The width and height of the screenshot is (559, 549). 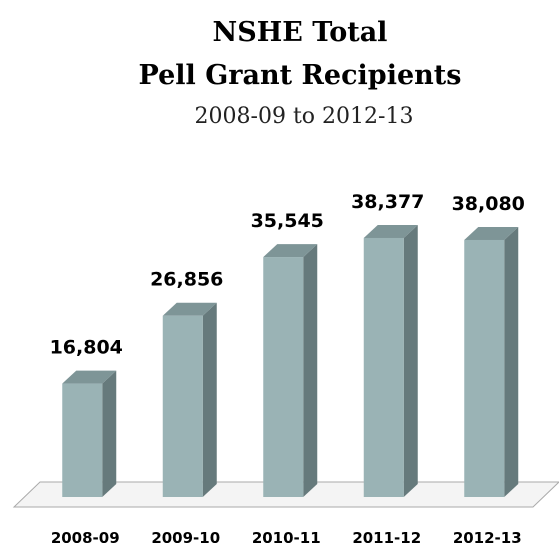 I want to click on category-labels: 2008-09 2009-10 2010-11 2011-12 2012-13, so click(x=286, y=538).